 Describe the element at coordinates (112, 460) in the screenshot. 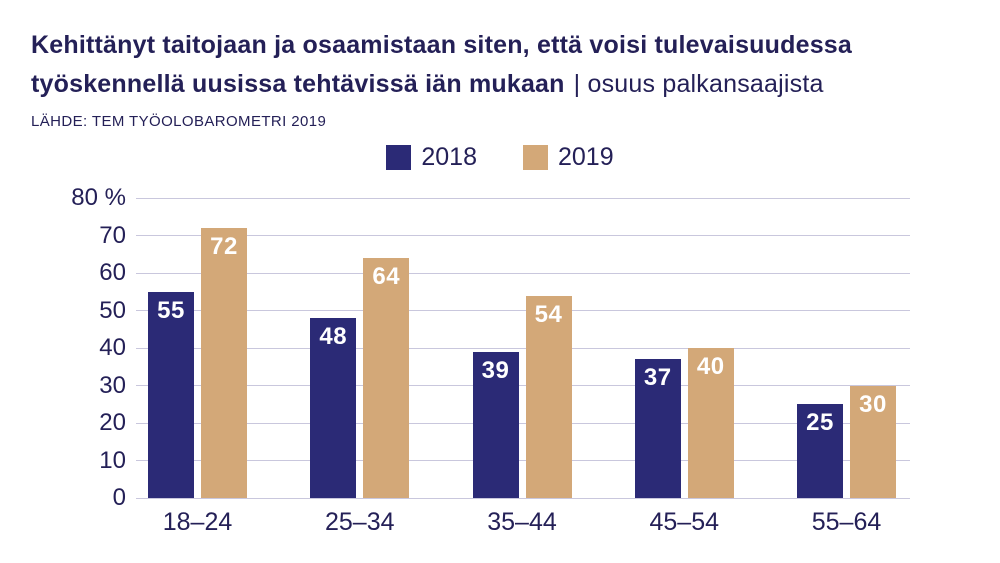

I see `y-axis-tick-label: 10` at that location.